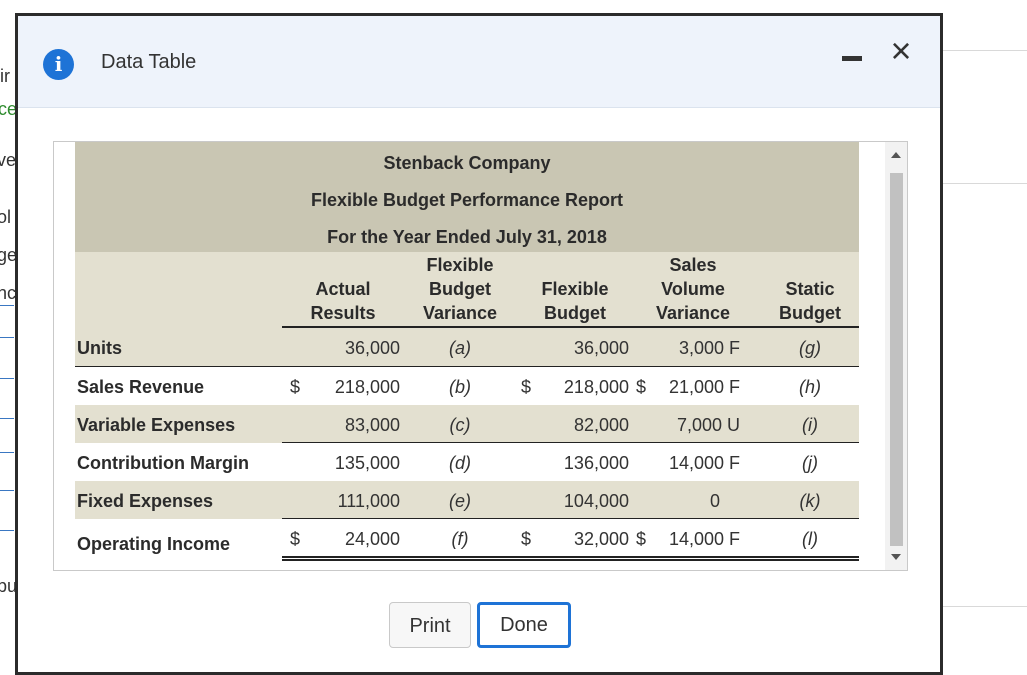 This screenshot has height=675, width=1027. I want to click on background-text-fragment: ve, so click(8, 160).